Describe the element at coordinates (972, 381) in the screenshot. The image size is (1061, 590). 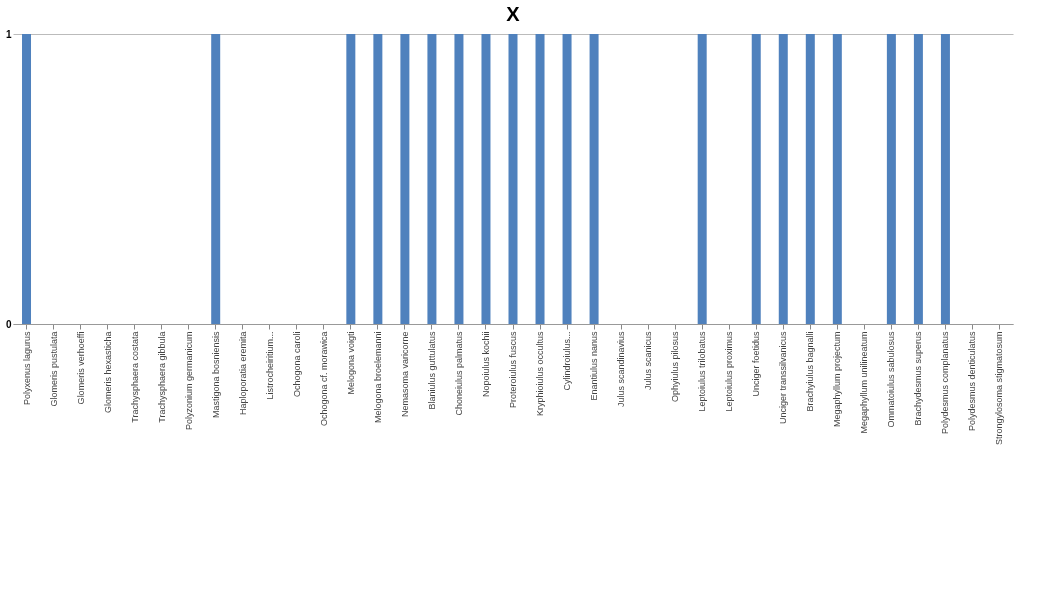
I see `x-tick-label: Polydesmus denticulatus` at that location.